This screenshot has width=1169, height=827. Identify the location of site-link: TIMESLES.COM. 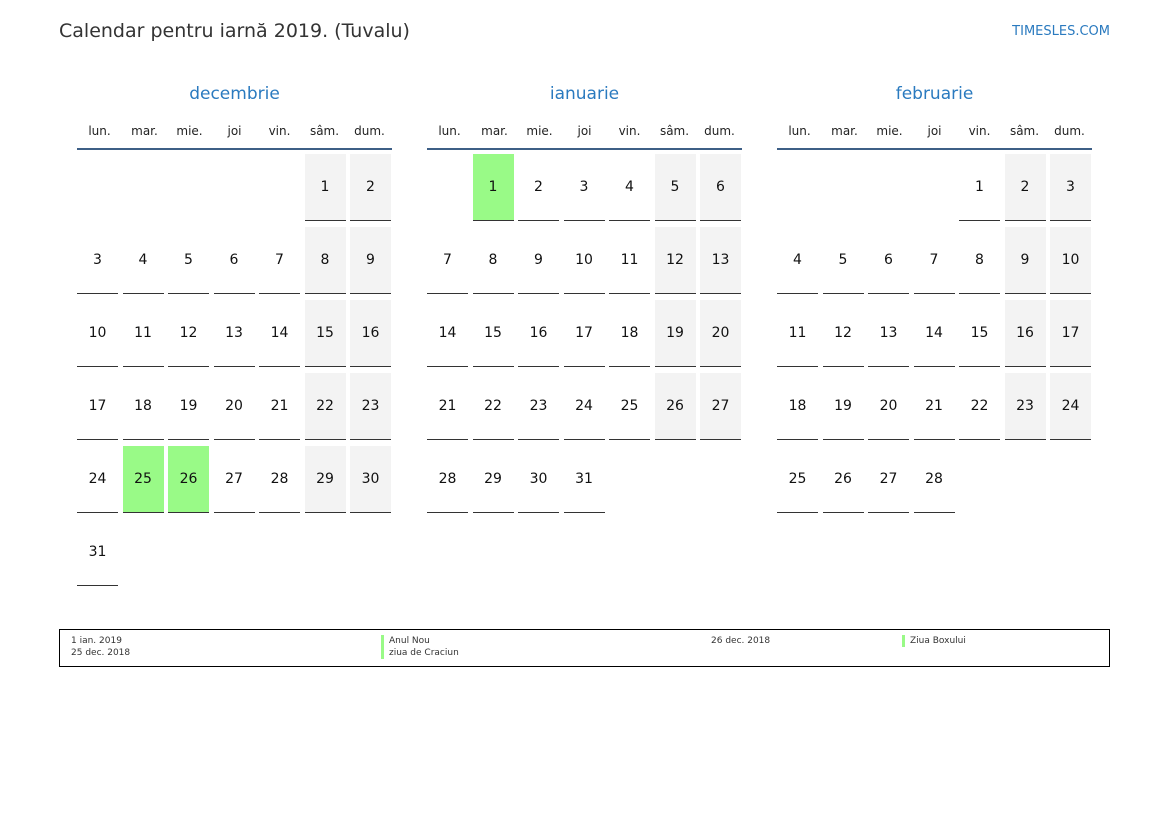
(1061, 31).